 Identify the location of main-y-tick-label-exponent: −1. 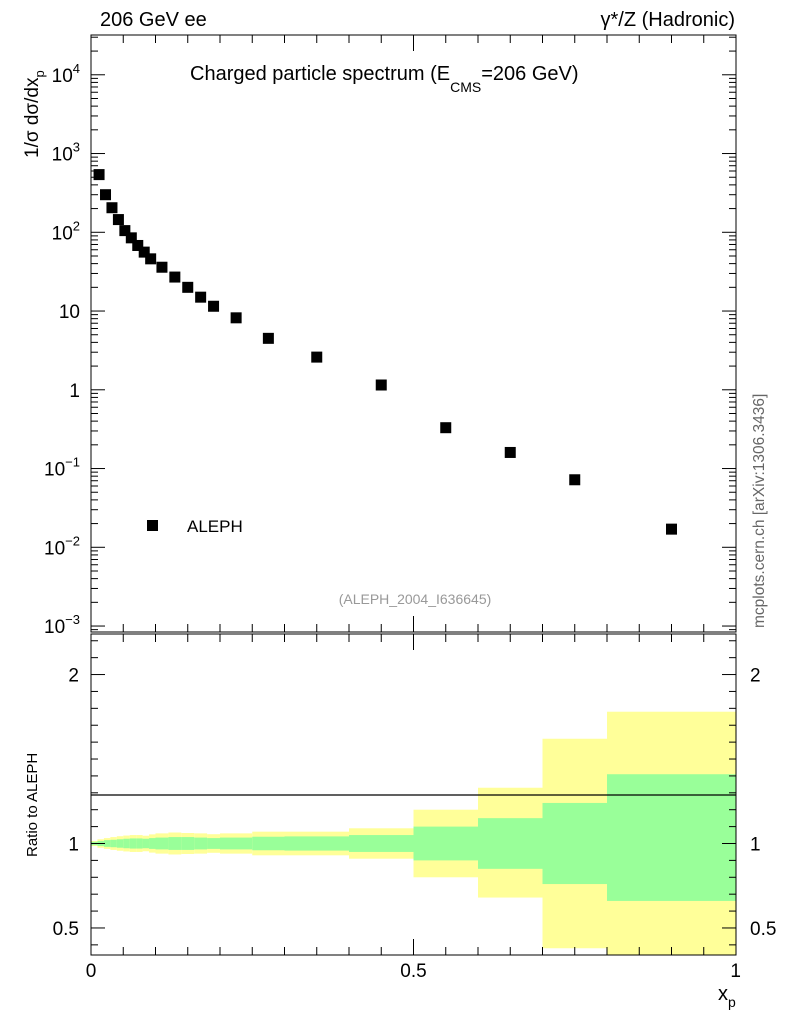
(72, 462).